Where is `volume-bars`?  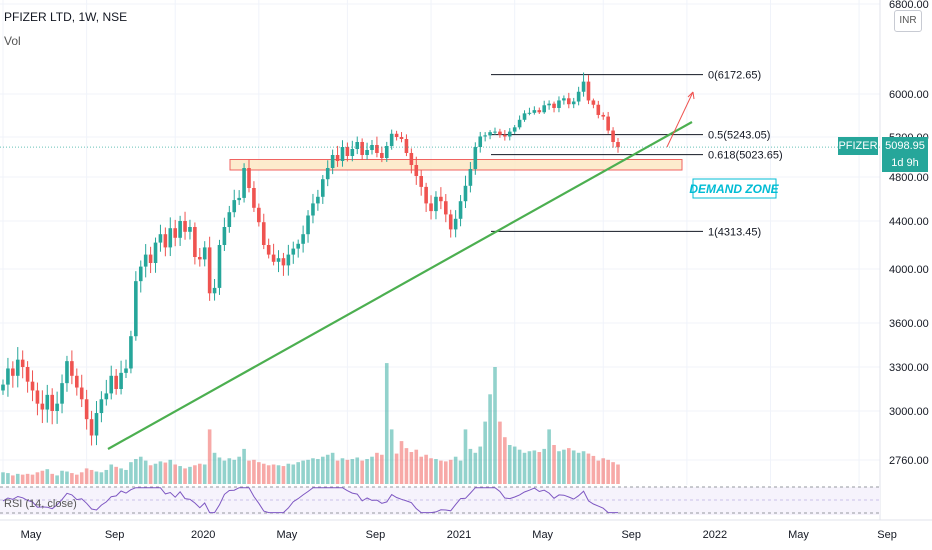 volume-bars is located at coordinates (310, 423).